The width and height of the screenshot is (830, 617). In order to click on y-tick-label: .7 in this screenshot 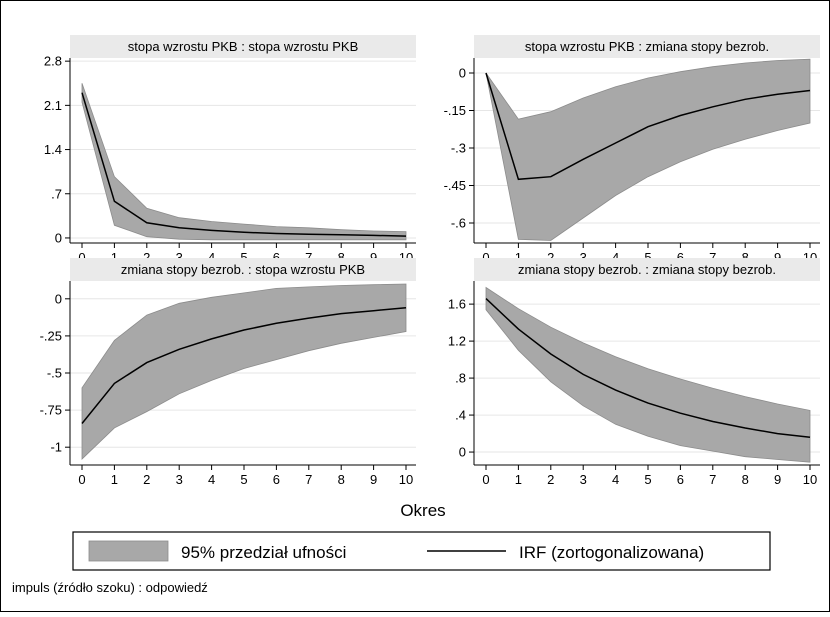, I will do `click(56, 193)`.